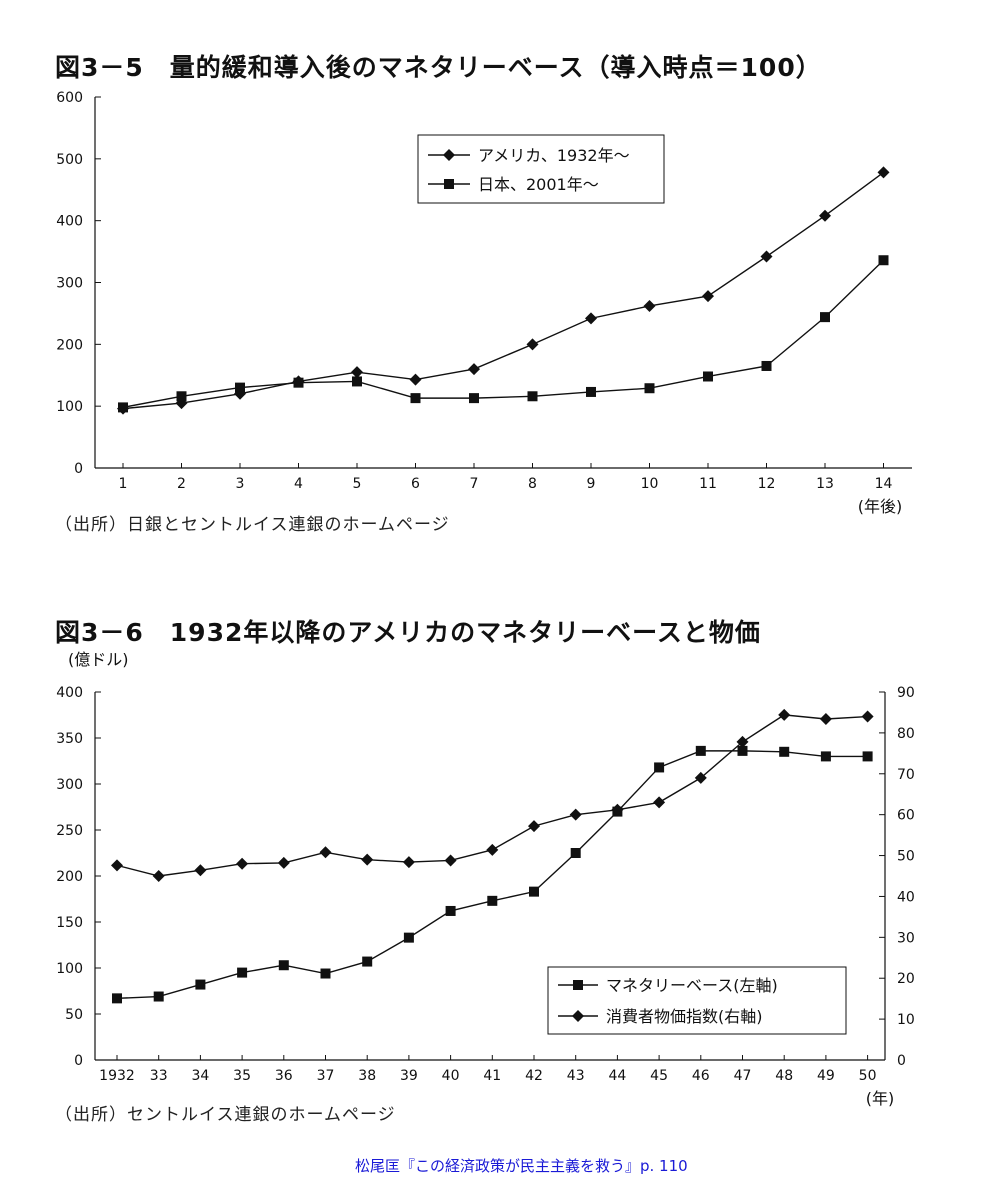  What do you see at coordinates (438, 67) in the screenshot?
I see `chart1-title: 図3－5 量的緩和導入後のマネタリーベース（導入時点＝100）` at bounding box center [438, 67].